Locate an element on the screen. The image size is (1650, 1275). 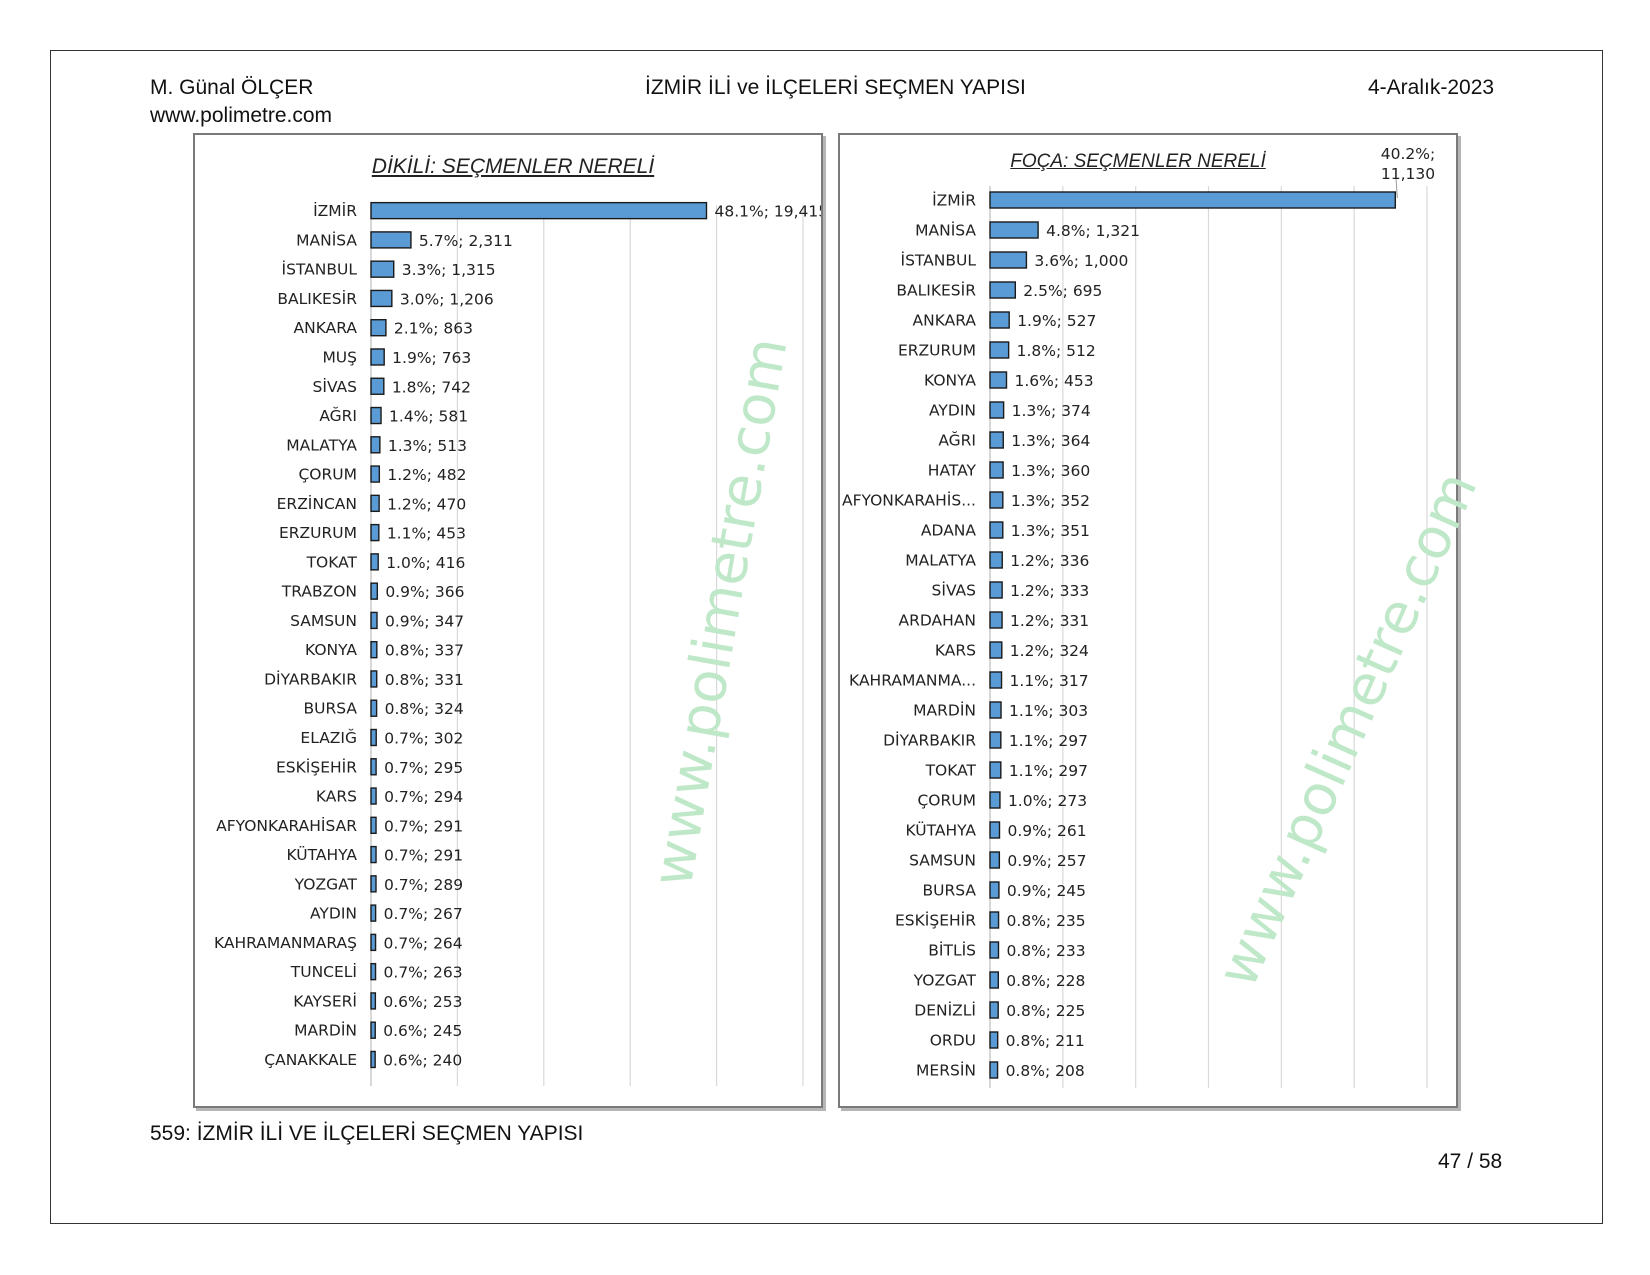
dikili-chart-title: DİKİLİ: SEÇMENLER NERELİ is located at coordinates (513, 166).